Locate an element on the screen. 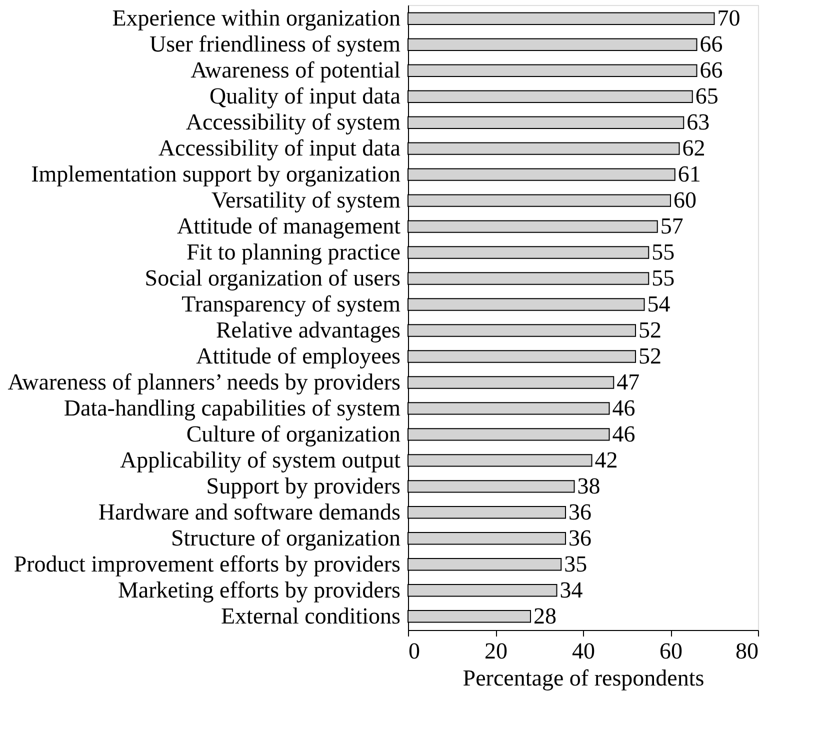 The height and width of the screenshot is (733, 835). x-tick-label: 20 is located at coordinates (496, 651).